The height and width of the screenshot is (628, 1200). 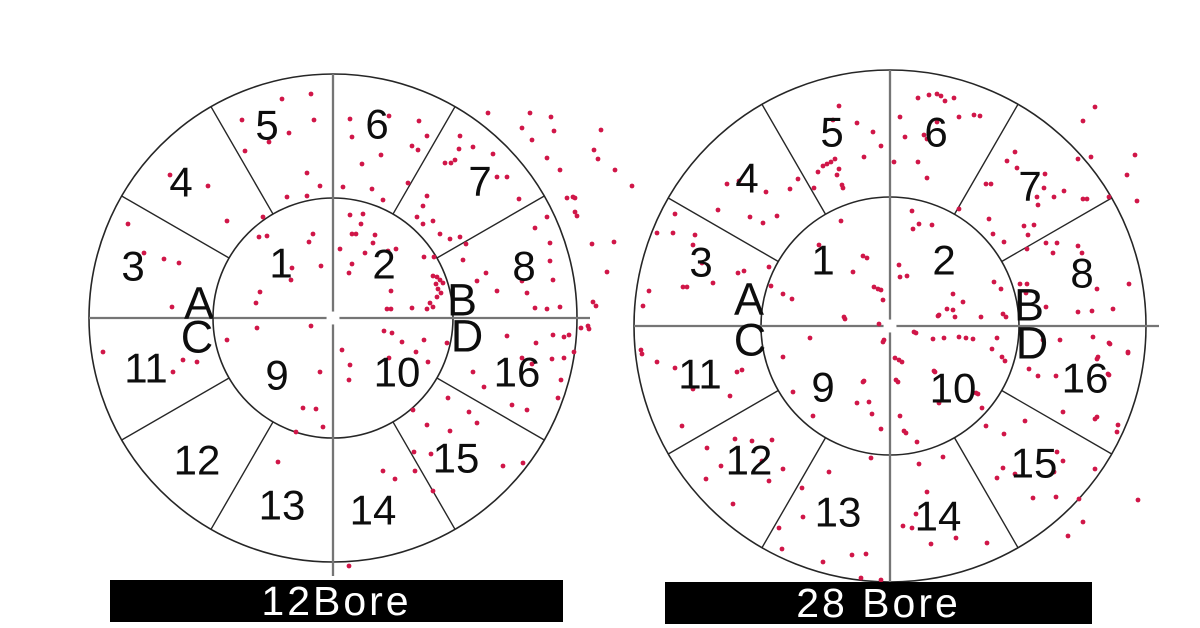 I want to click on bore28-center-gap, so click(x=890, y=326).